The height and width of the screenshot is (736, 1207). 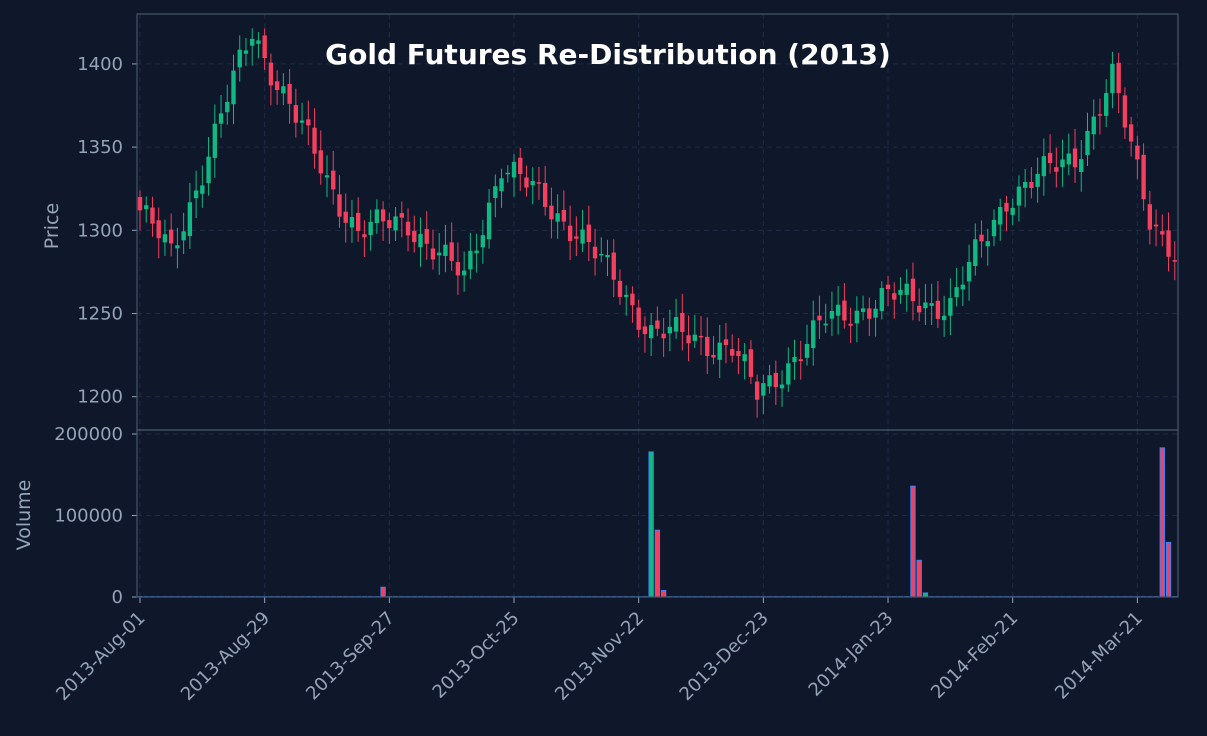 I want to click on price-tick-label: 1300, so click(x=100, y=230).